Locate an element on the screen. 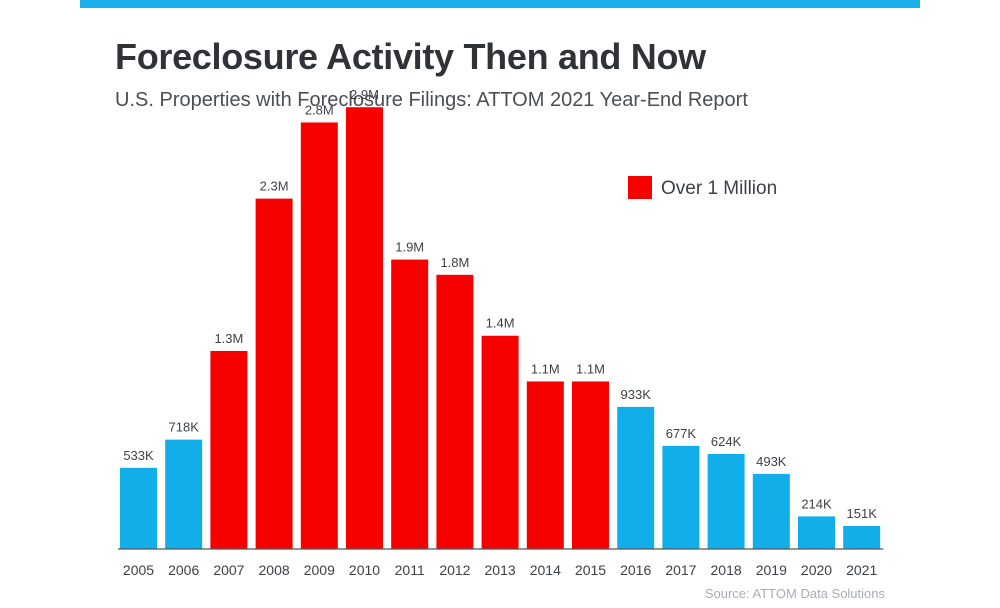  x-tick-2020: 2020 is located at coordinates (816, 570).